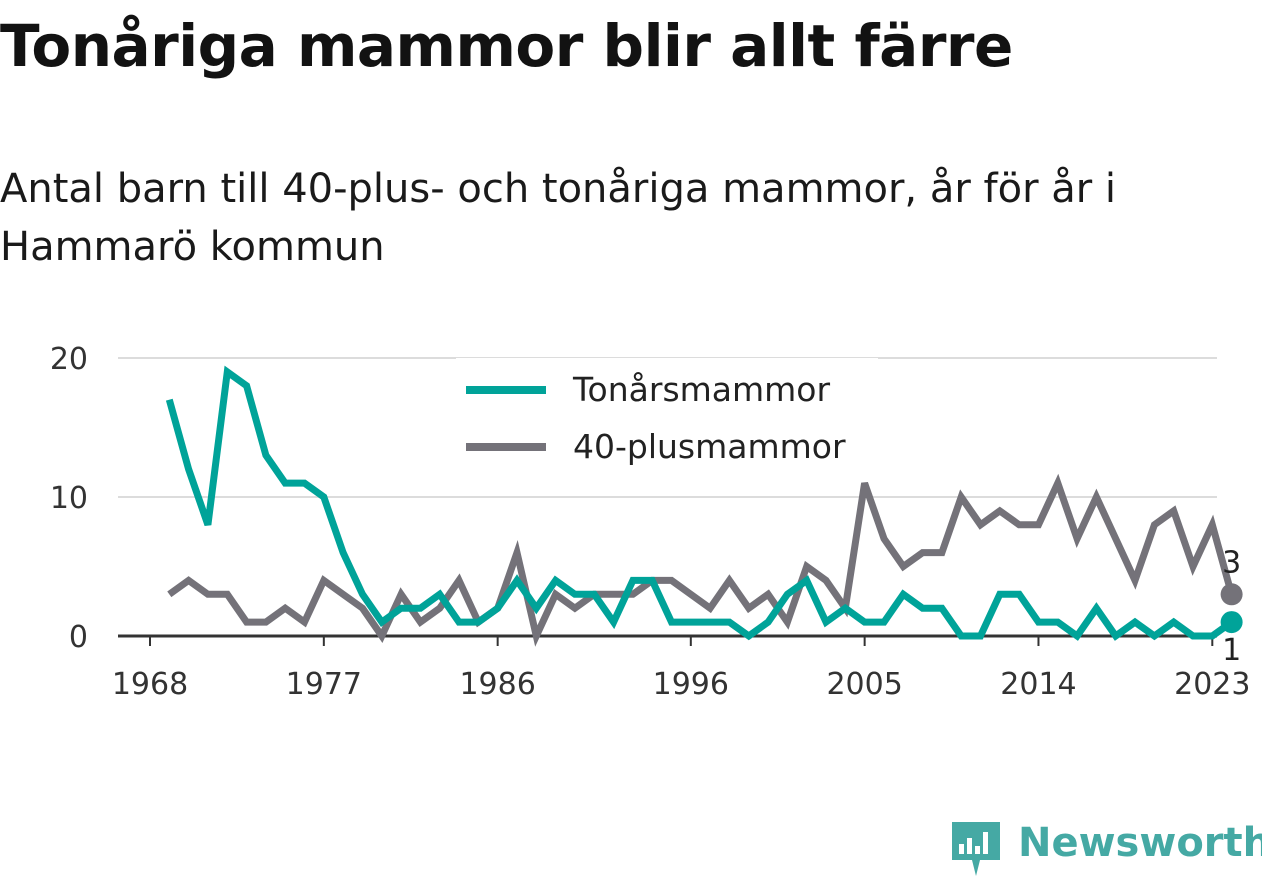 This screenshot has width=1262, height=879. I want to click on y-tick-label: 20, so click(69, 359).